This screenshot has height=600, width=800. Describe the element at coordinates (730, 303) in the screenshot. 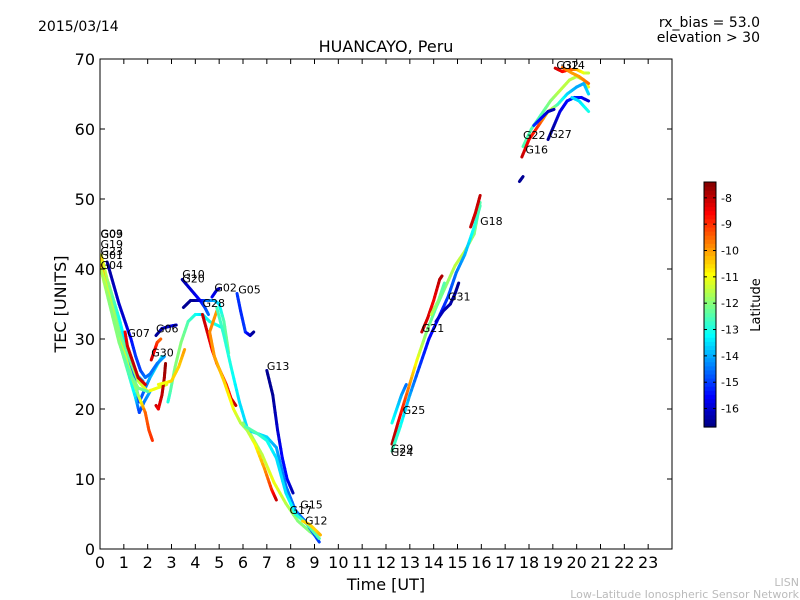

I see `colorbar-tick-label: -12` at that location.